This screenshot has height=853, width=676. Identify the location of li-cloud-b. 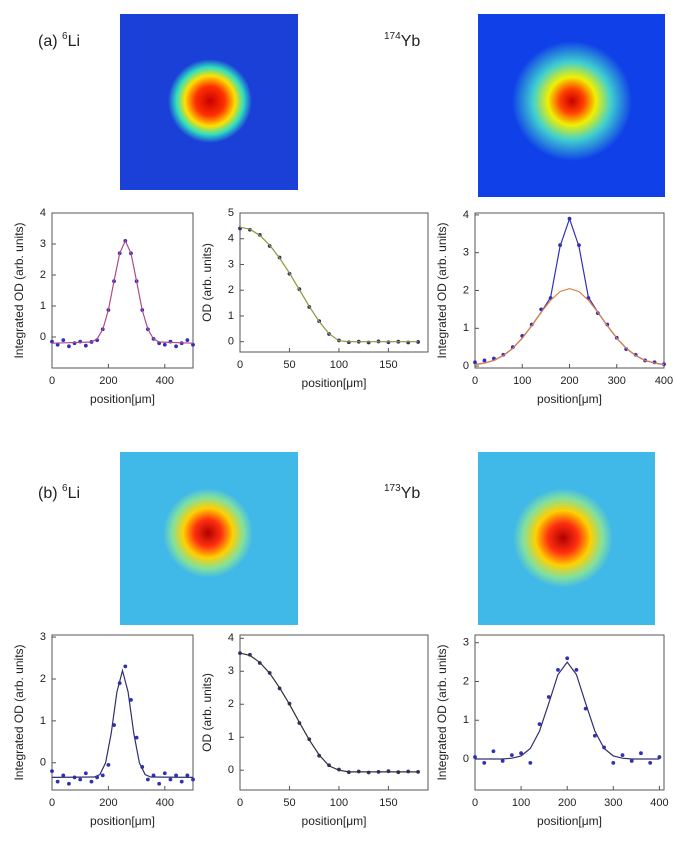
(208, 533).